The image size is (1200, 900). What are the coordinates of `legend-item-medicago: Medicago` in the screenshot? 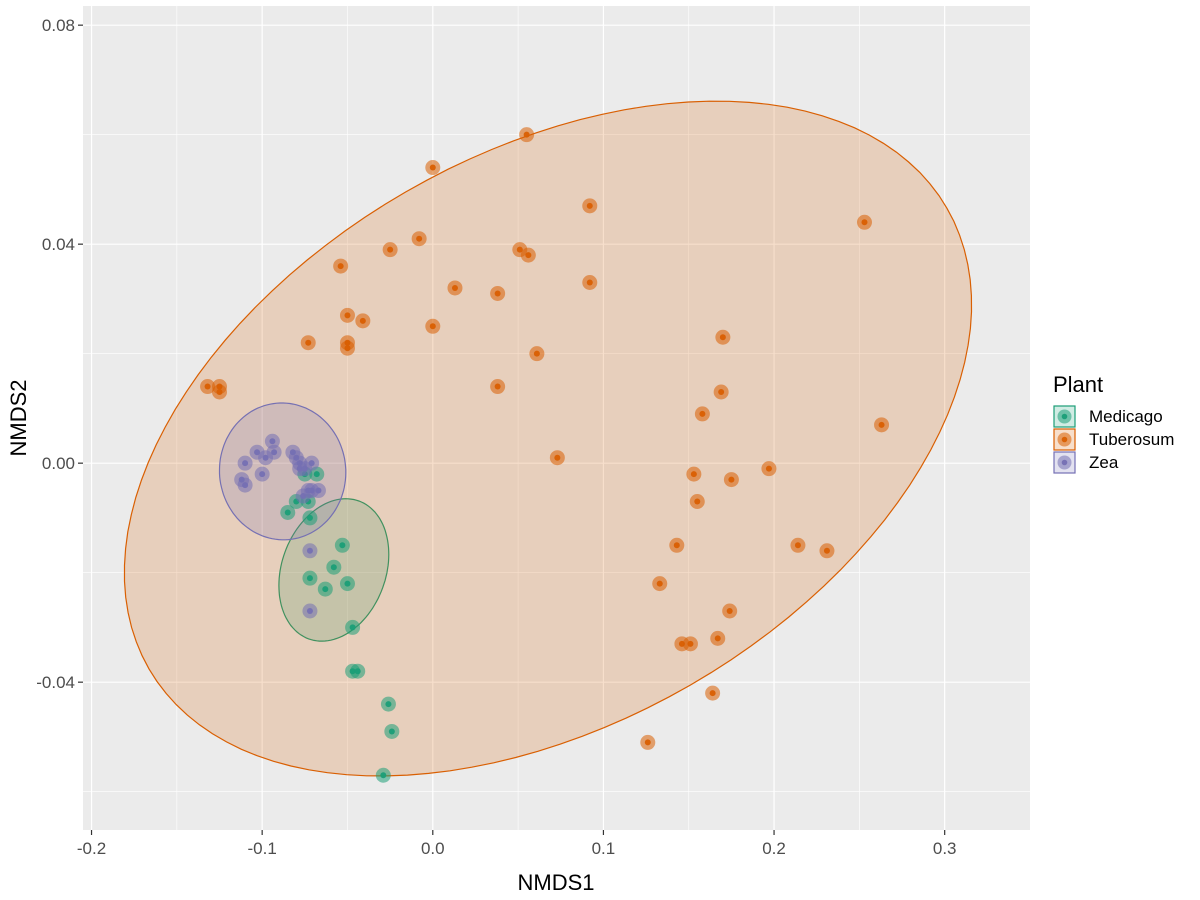 It's located at (1108, 416).